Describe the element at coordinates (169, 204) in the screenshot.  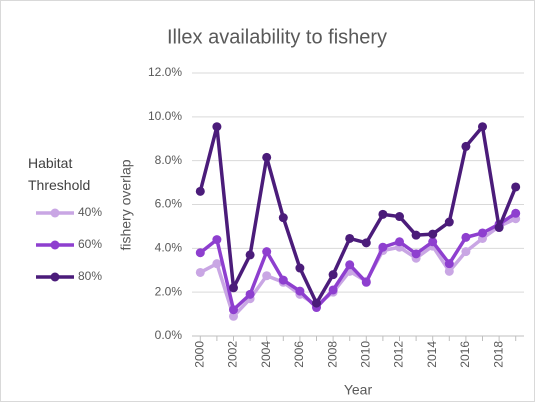
I see `y-tick-label: 6.0%` at that location.